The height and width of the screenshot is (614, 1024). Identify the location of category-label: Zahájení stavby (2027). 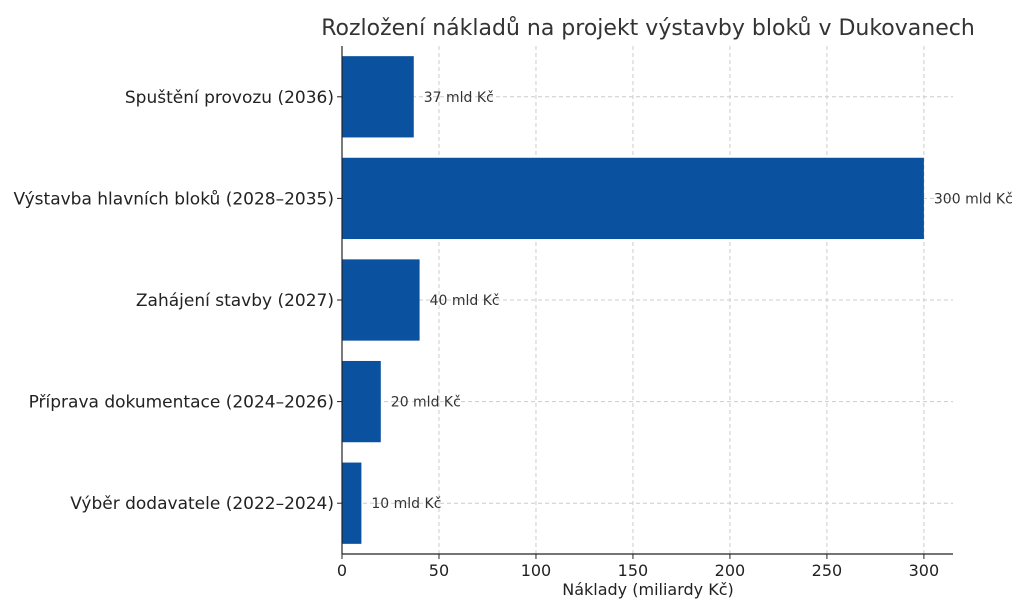
(235, 301).